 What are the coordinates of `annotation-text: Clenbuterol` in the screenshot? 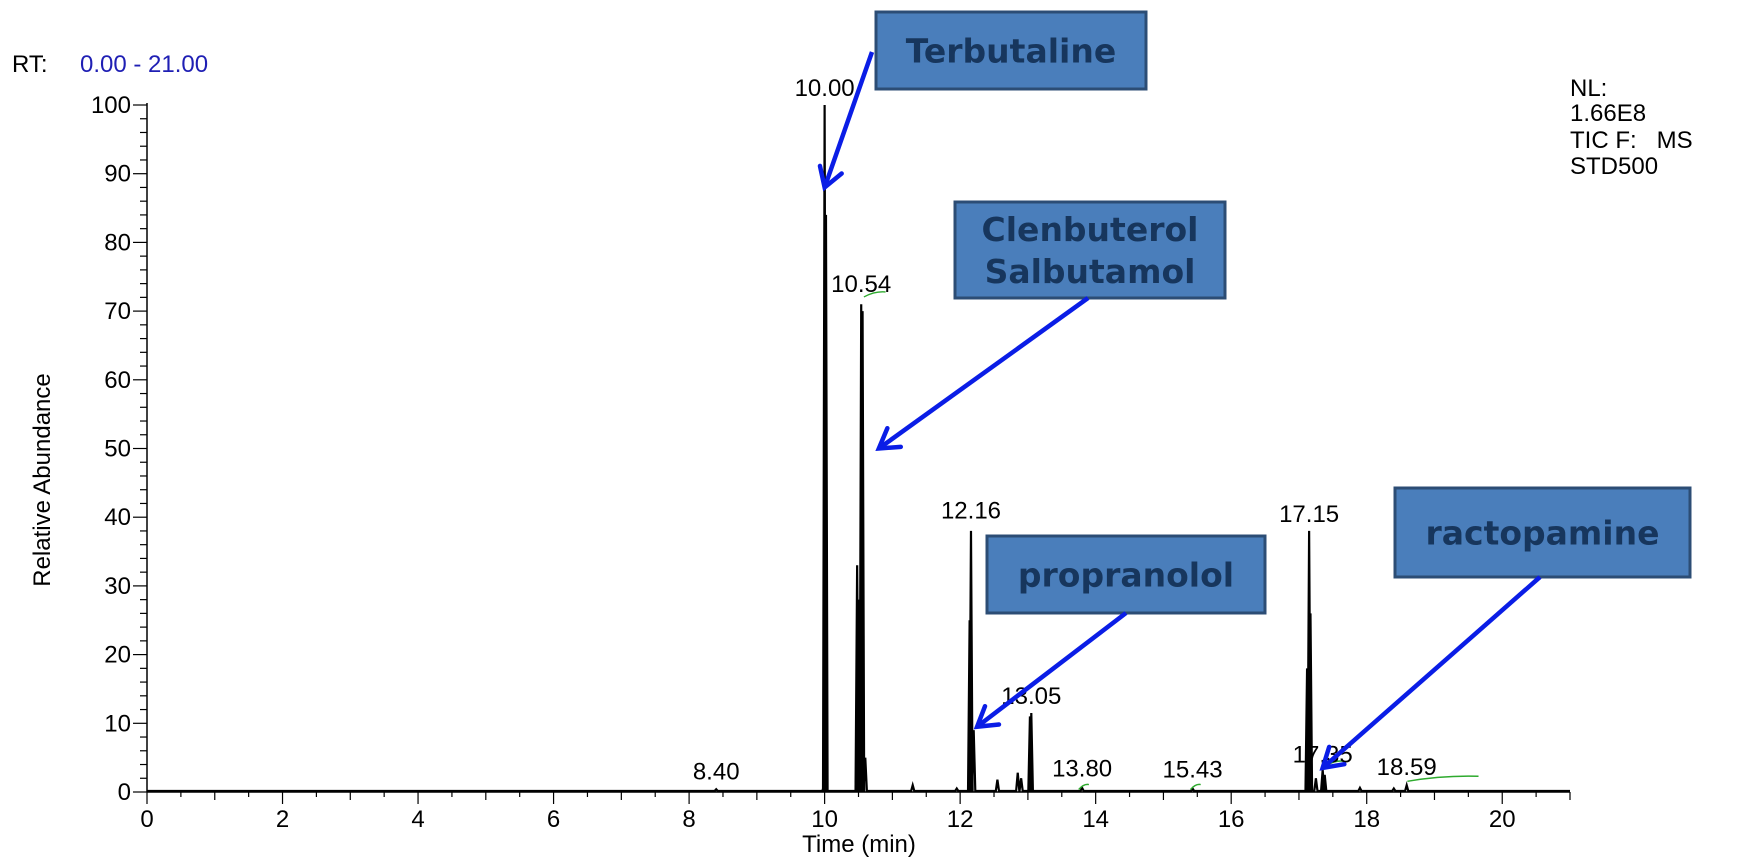 It's located at (1090, 229).